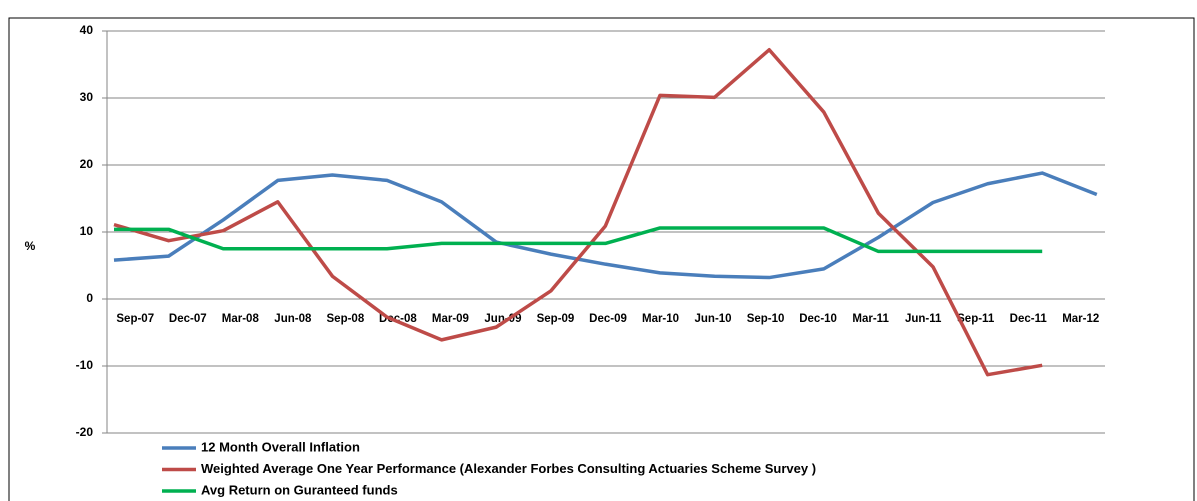 Image resolution: width=1197 pixels, height=501 pixels. What do you see at coordinates (87, 164) in the screenshot?
I see `y-tick-label: 20` at bounding box center [87, 164].